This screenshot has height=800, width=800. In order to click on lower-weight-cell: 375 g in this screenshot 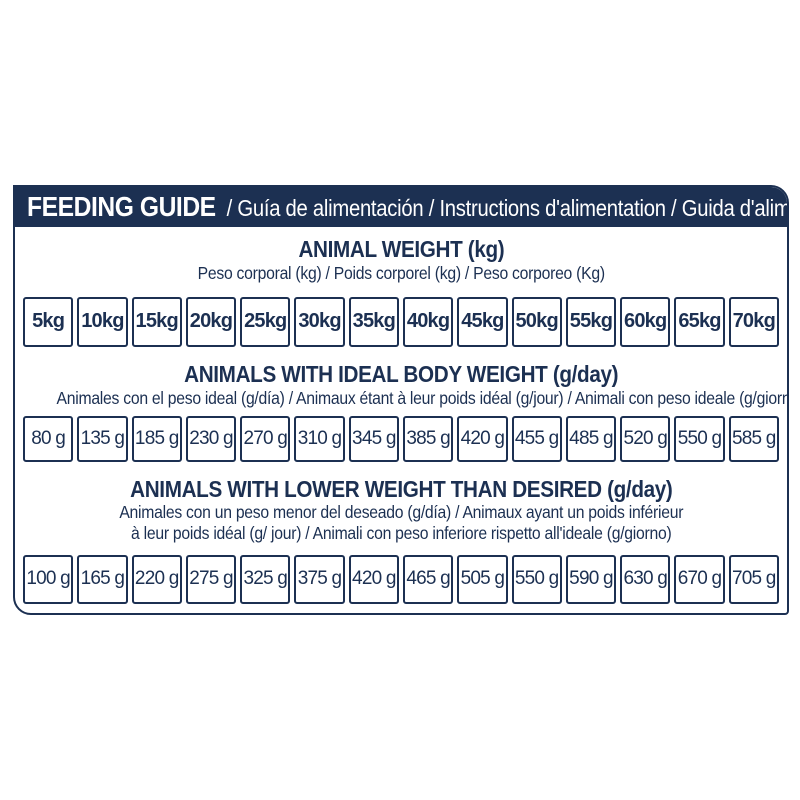, I will do `click(319, 579)`.